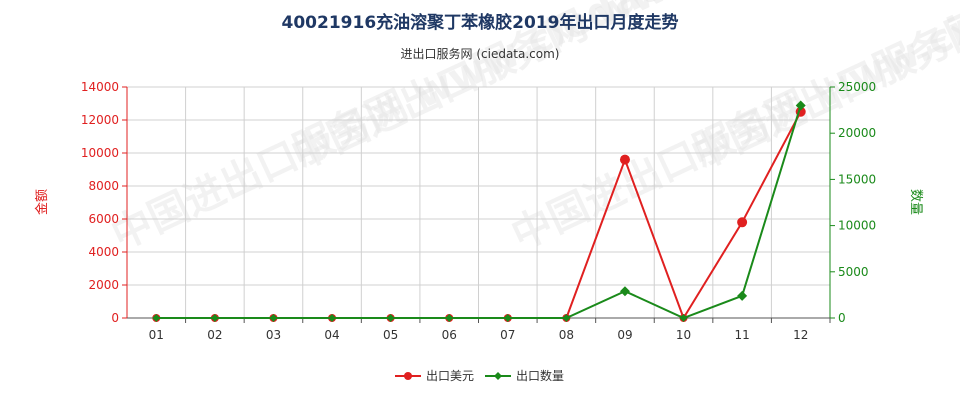  Describe the element at coordinates (857, 179) in the screenshot. I see `y-right-tick-label: 15000` at that location.